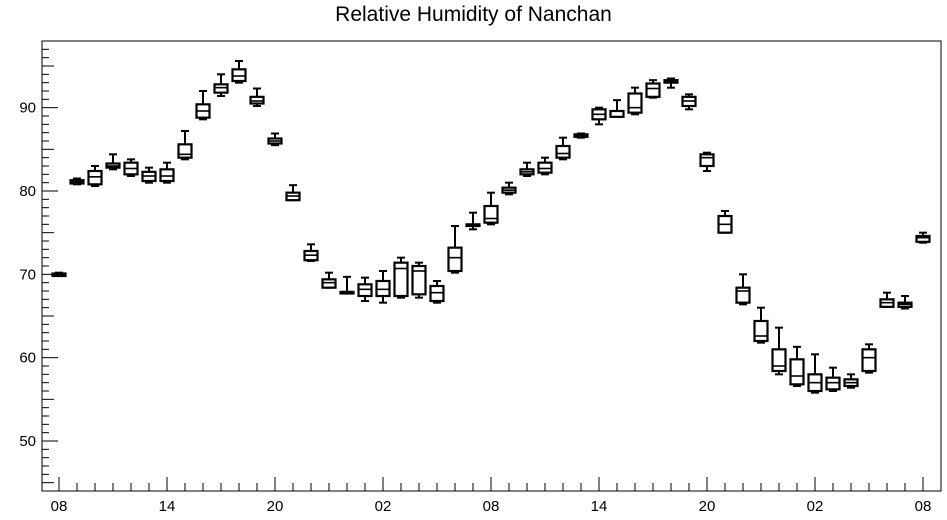  I want to click on y-tick-label: 60, so click(27, 358).